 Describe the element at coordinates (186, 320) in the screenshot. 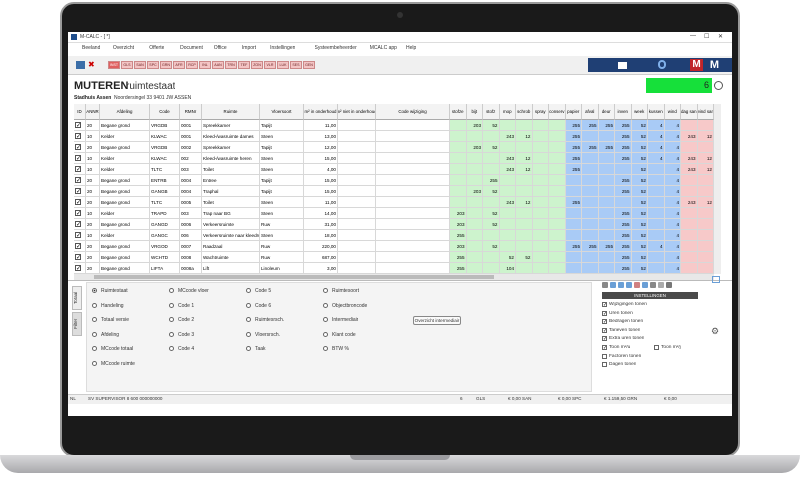

I see `option-label: Code 2` at that location.